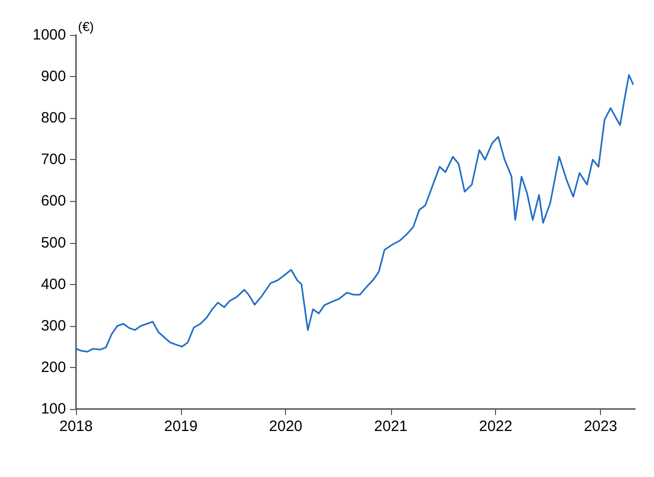 Image resolution: width=654 pixels, height=477 pixels. What do you see at coordinates (49, 35) in the screenshot?
I see `y-tick-label: 1000` at bounding box center [49, 35].